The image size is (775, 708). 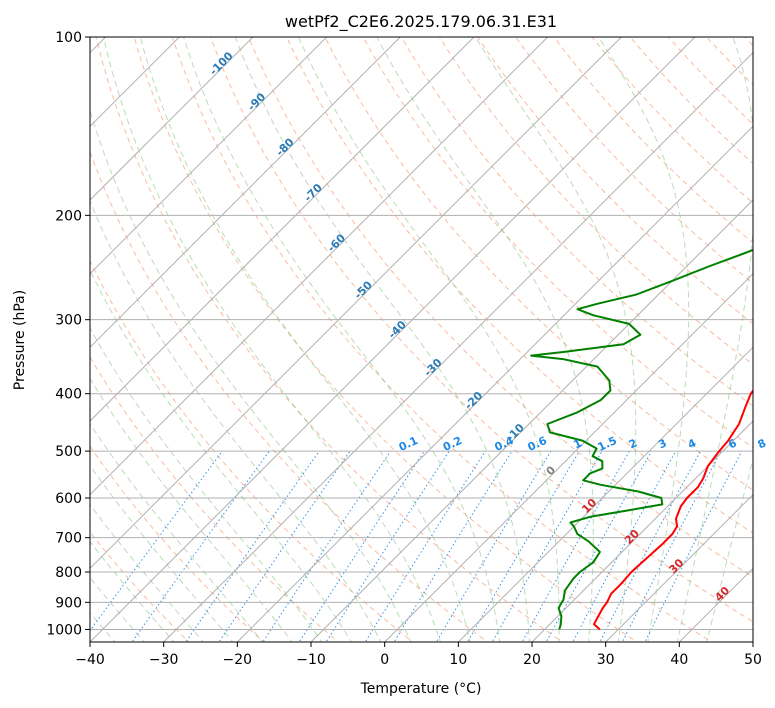 I want to click on y-tick-label: 500, so click(x=68, y=452).